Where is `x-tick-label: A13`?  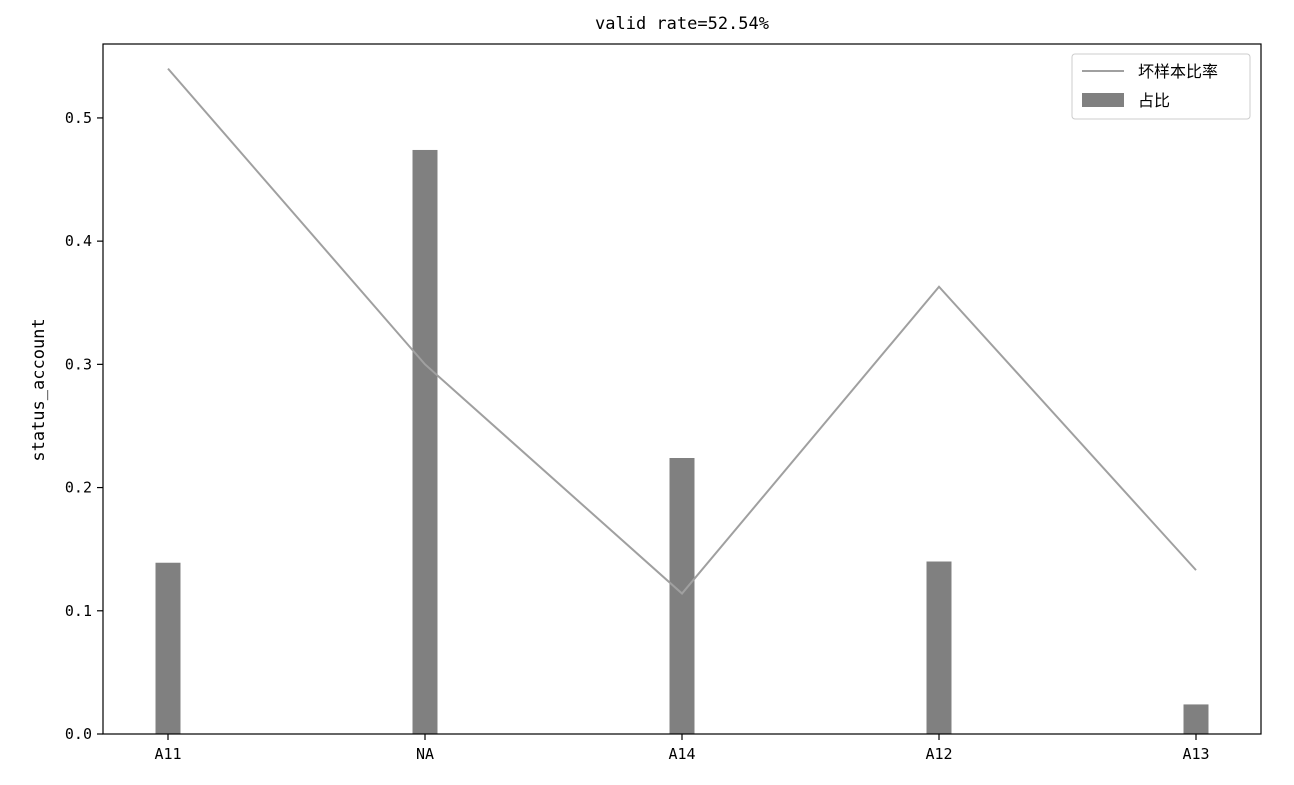
x-tick-label: A13 is located at coordinates (1195, 754).